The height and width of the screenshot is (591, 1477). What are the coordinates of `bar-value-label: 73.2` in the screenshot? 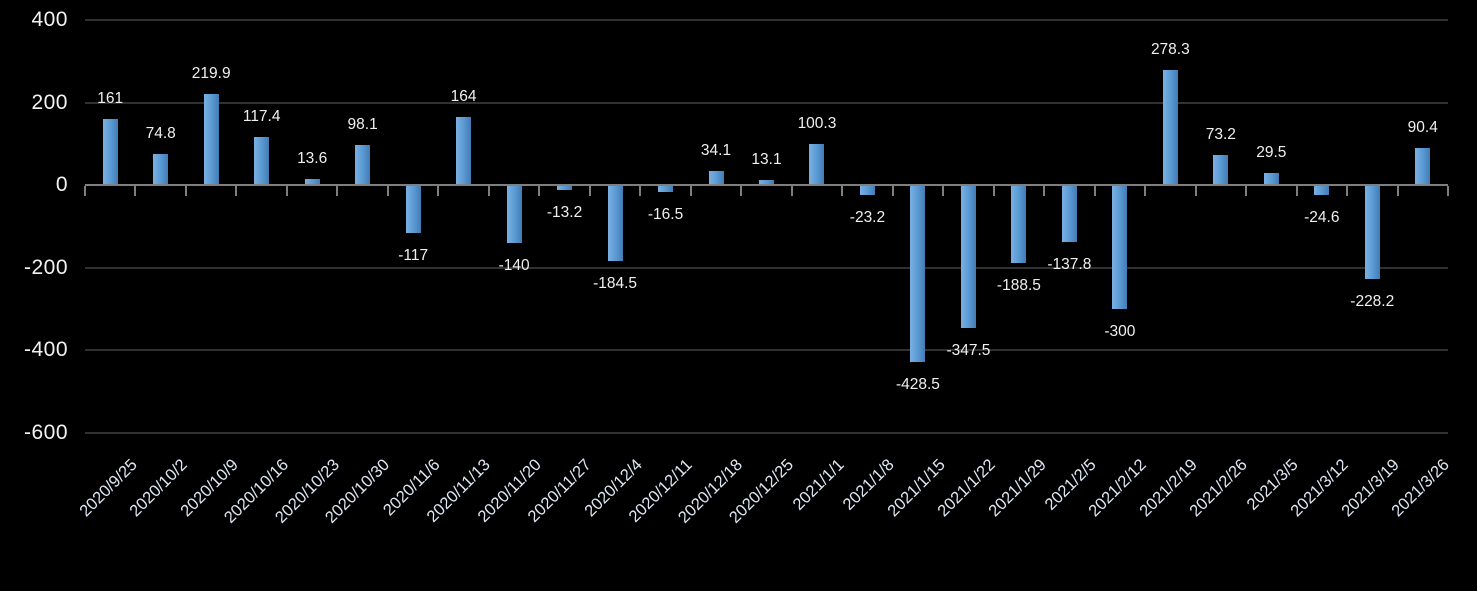 It's located at (1220, 134).